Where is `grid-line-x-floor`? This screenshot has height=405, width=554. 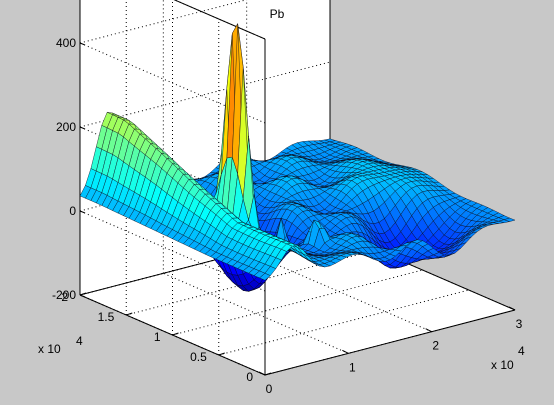 grid-line-x-floor is located at coordinates (256, 313).